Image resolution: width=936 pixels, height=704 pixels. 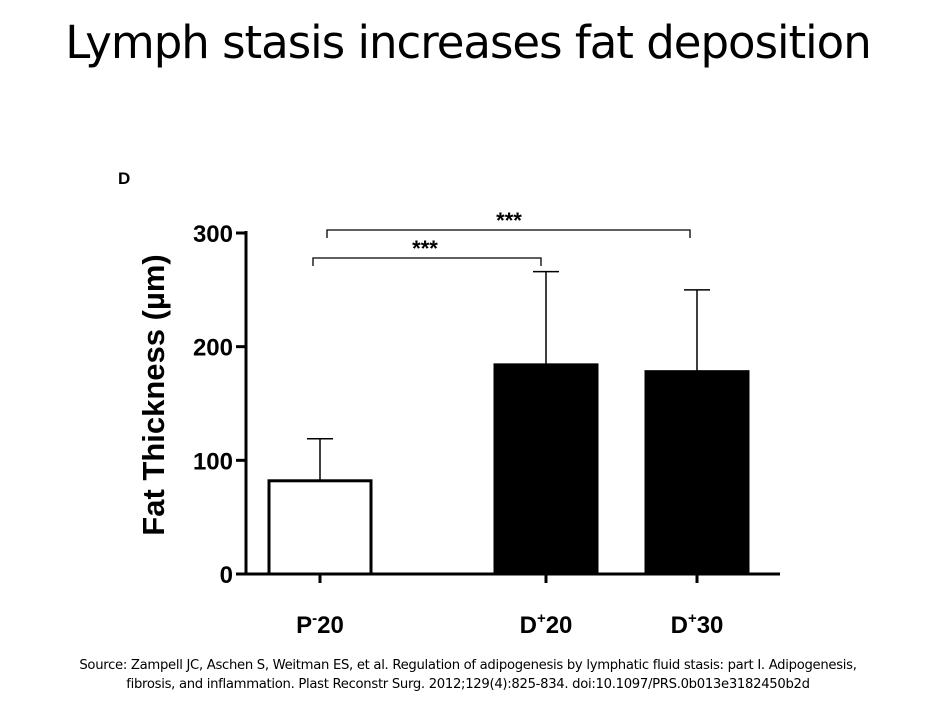 What do you see at coordinates (546, 624) in the screenshot?
I see `category-label-1: D+20` at bounding box center [546, 624].